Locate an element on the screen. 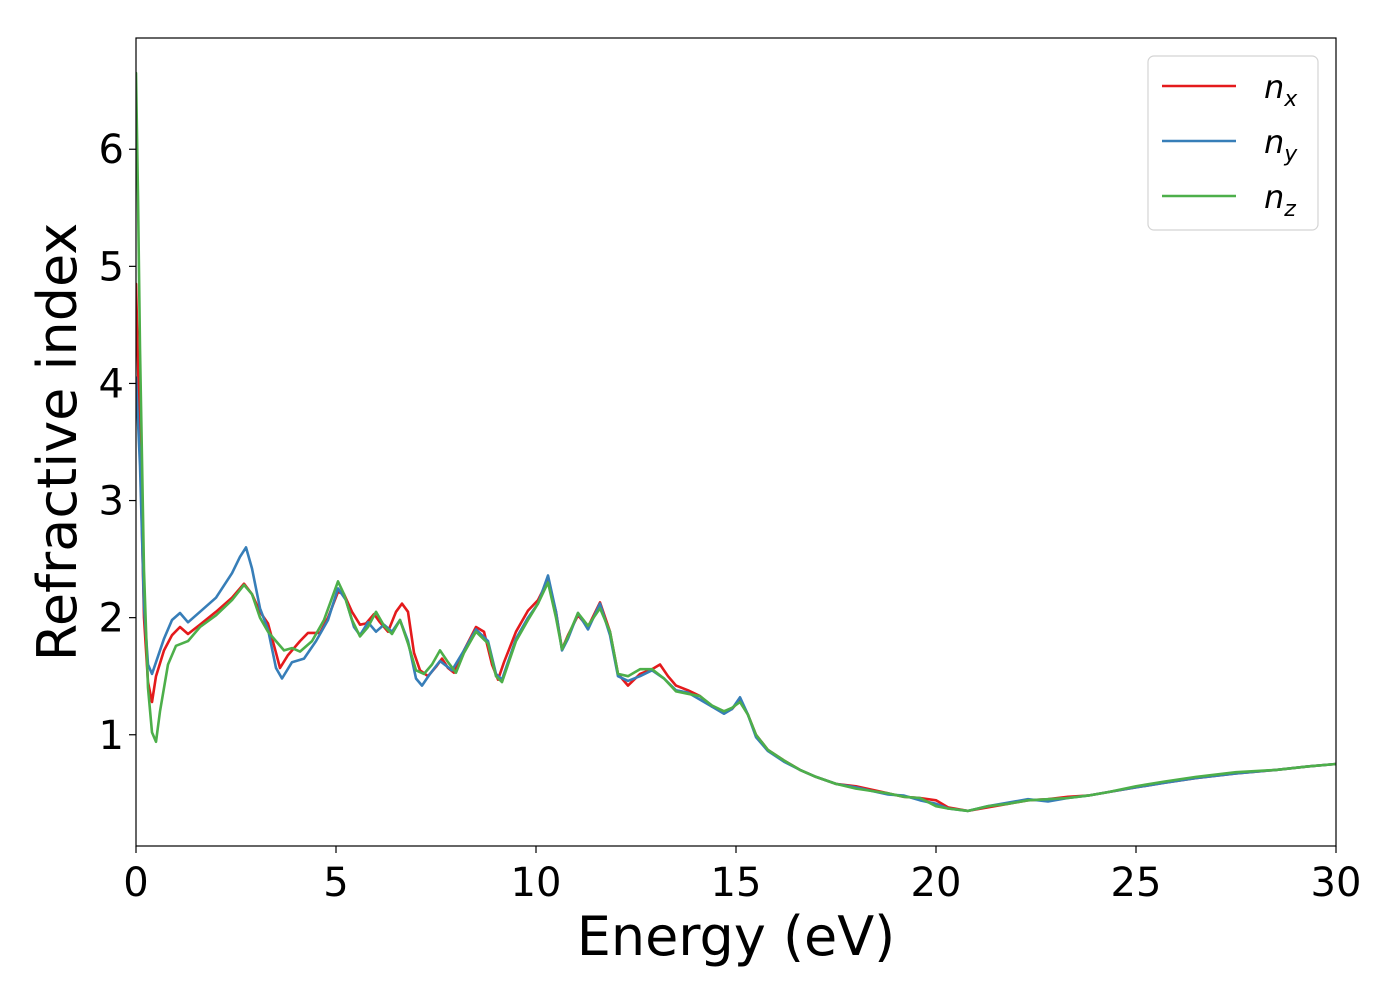 This screenshot has height=1000, width=1400. legend-label-z: nz is located at coordinates (1280, 200).